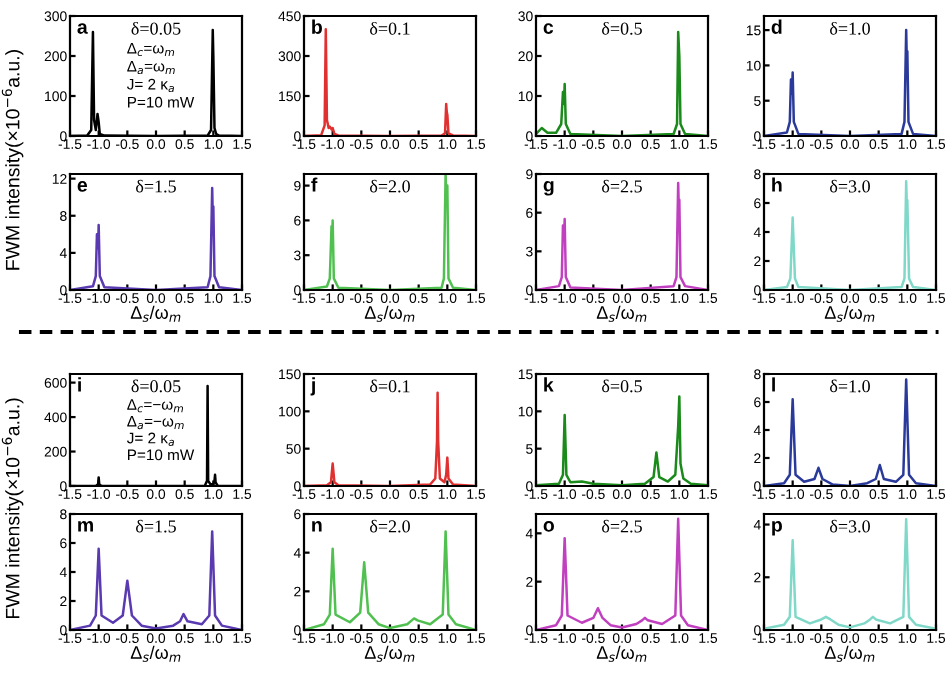 Image resolution: width=948 pixels, height=682 pixels. What do you see at coordinates (776, 26) in the screenshot?
I see `annotation: d` at bounding box center [776, 26].